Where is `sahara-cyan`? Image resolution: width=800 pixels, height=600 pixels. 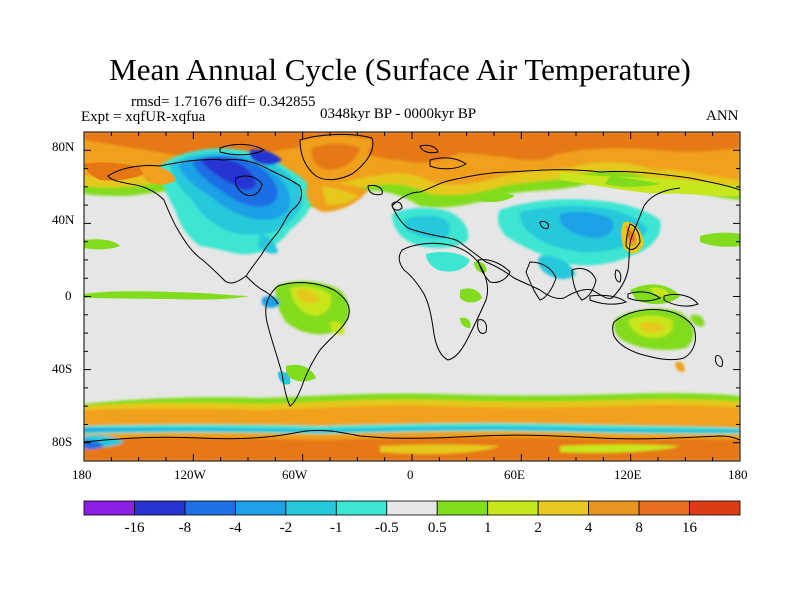 sahara-cyan is located at coordinates (448, 262).